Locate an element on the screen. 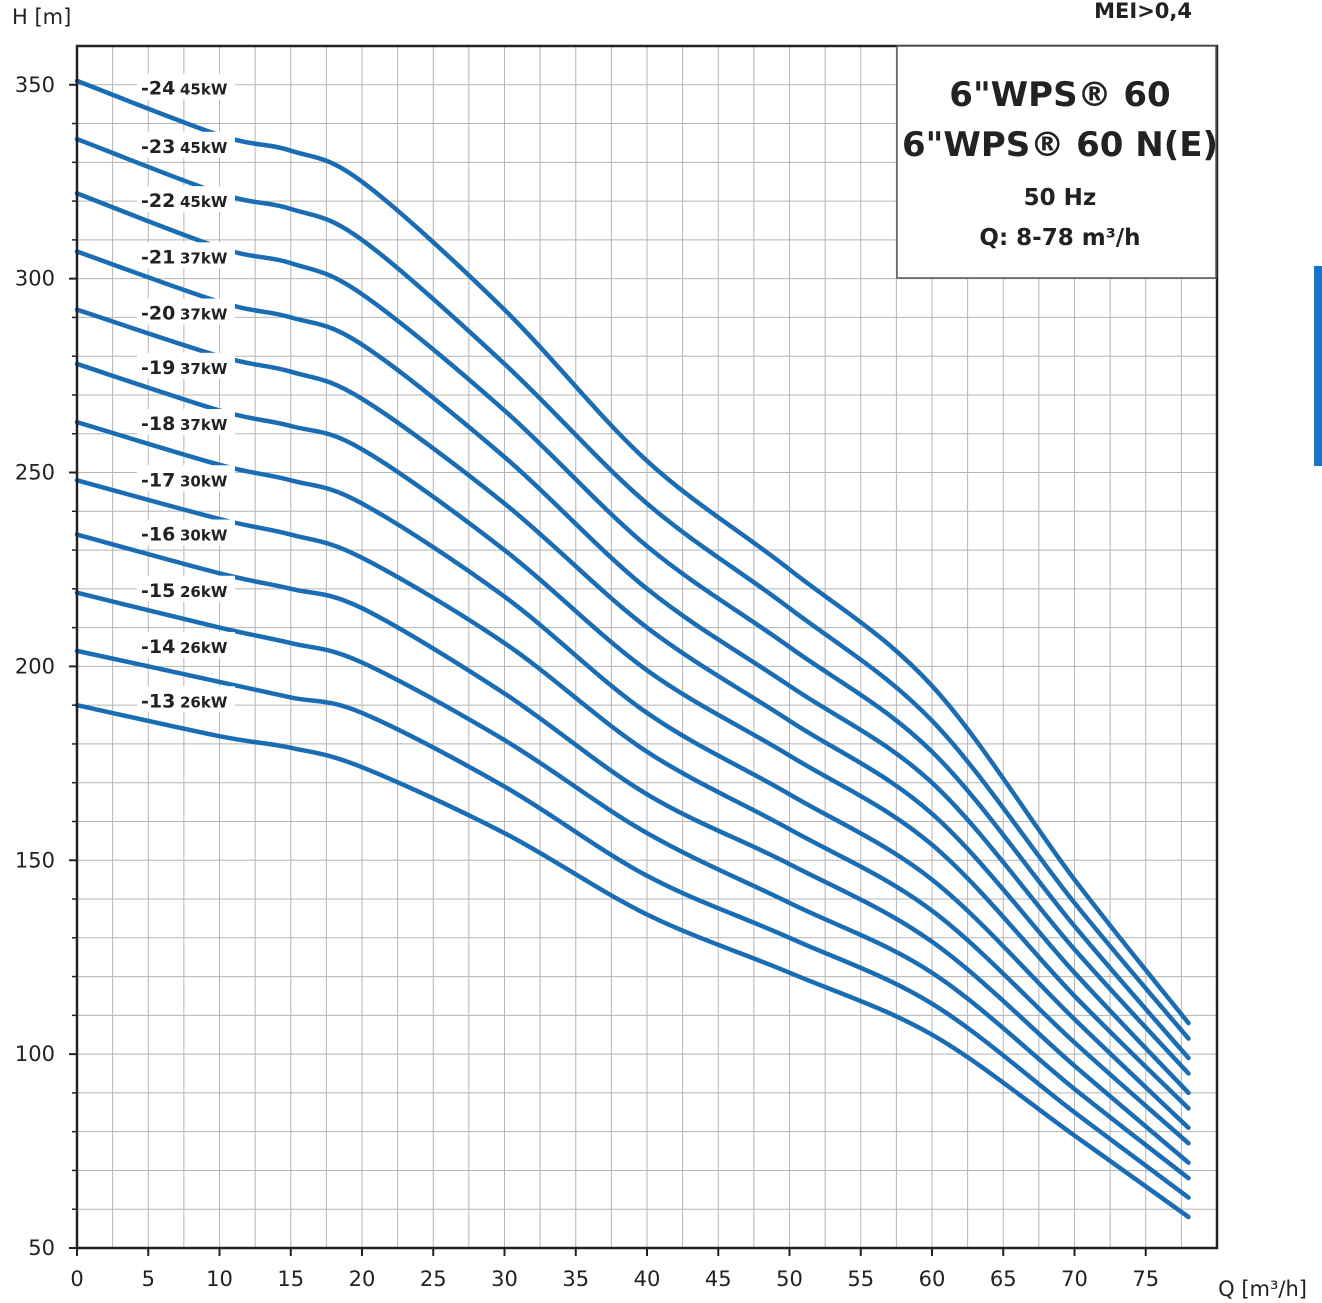 The width and height of the screenshot is (1322, 1303). x-axis-label: Q [m³/h] is located at coordinates (1262, 1289).